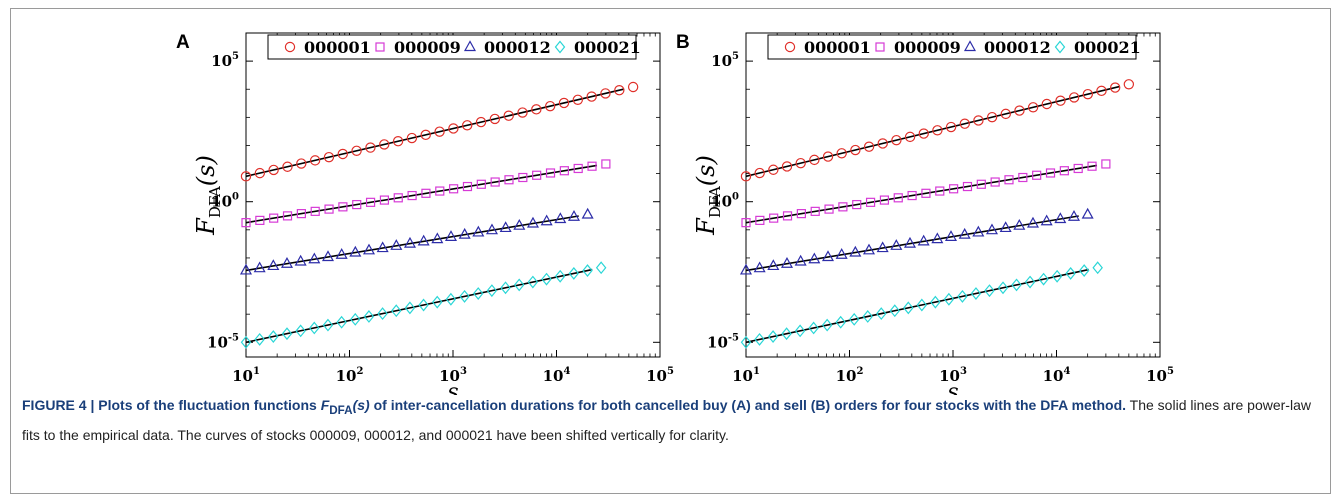  Describe the element at coordinates (427, 47) in the screenshot. I see `legend-label-000009: 000009` at that location.